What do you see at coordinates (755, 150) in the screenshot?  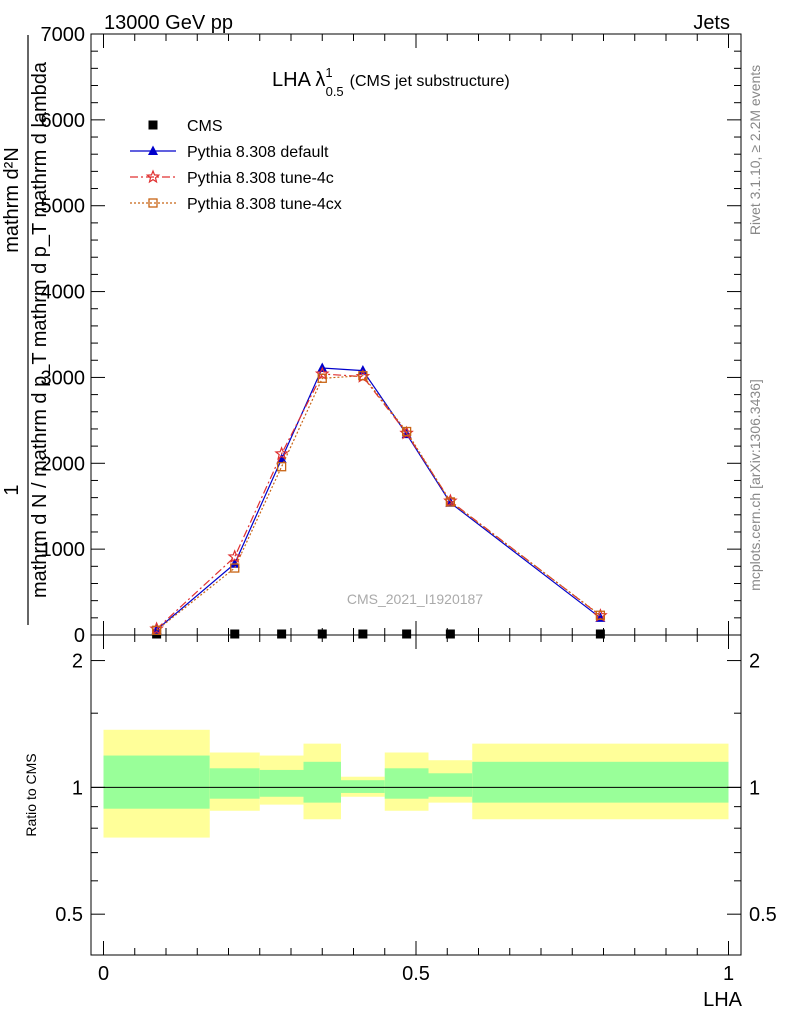 I see `rivet-label: Rivet 3.1.10, ≥ 2.2M events` at bounding box center [755, 150].